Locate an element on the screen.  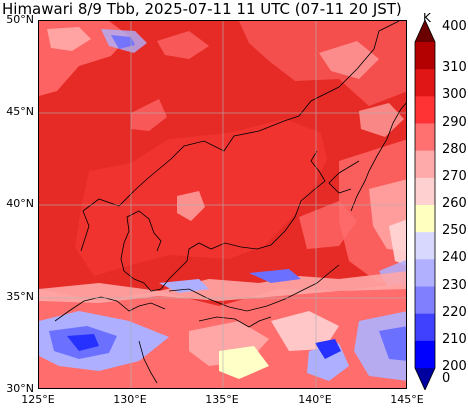
colorbar-extend-bottom is located at coordinates (425, 379).